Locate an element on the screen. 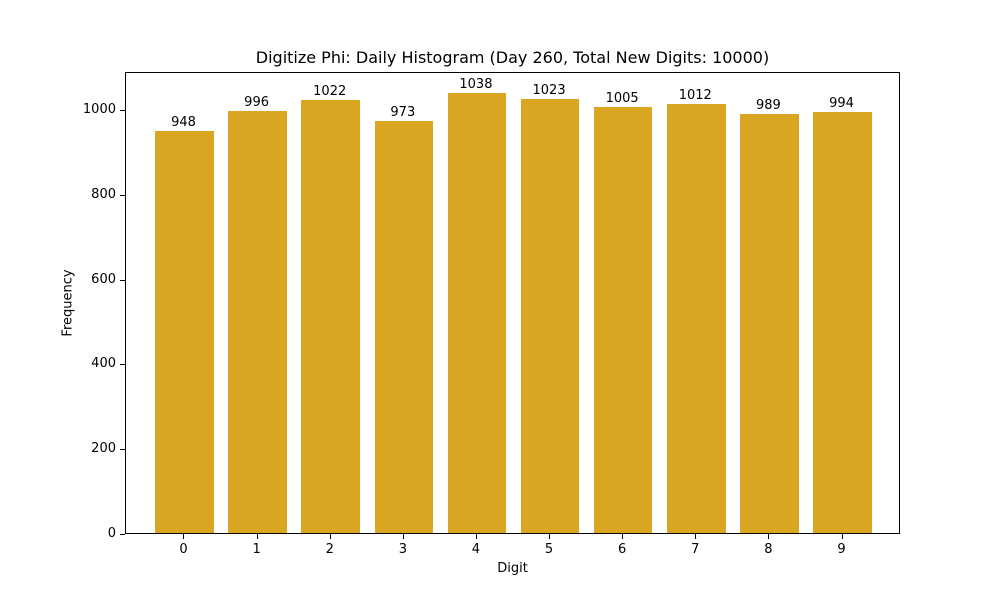 This screenshot has height=600, width=1000. y-axis-label: Frequency is located at coordinates (68, 303).